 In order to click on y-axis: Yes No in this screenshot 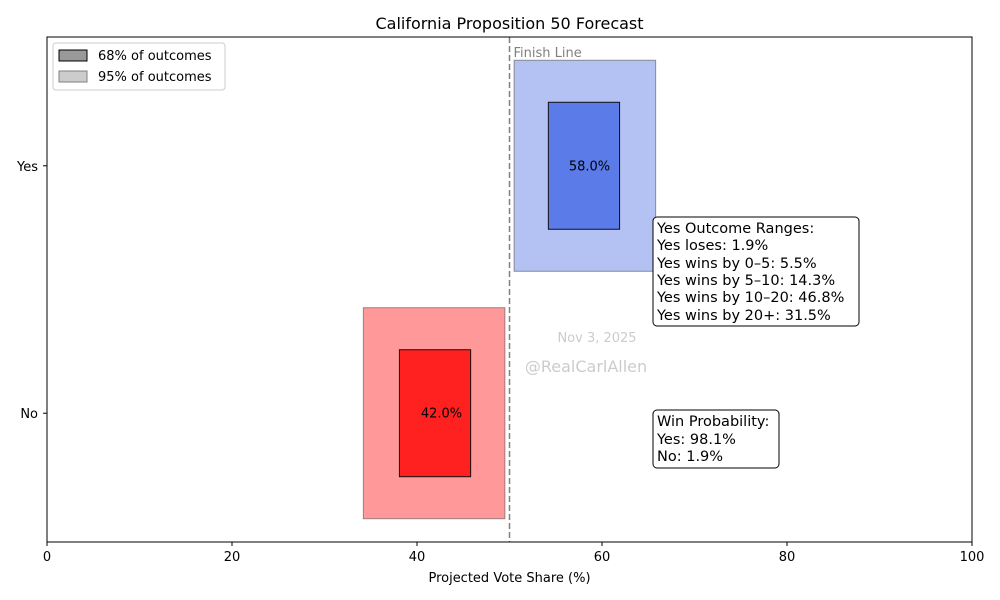, I will do `click(31, 291)`.